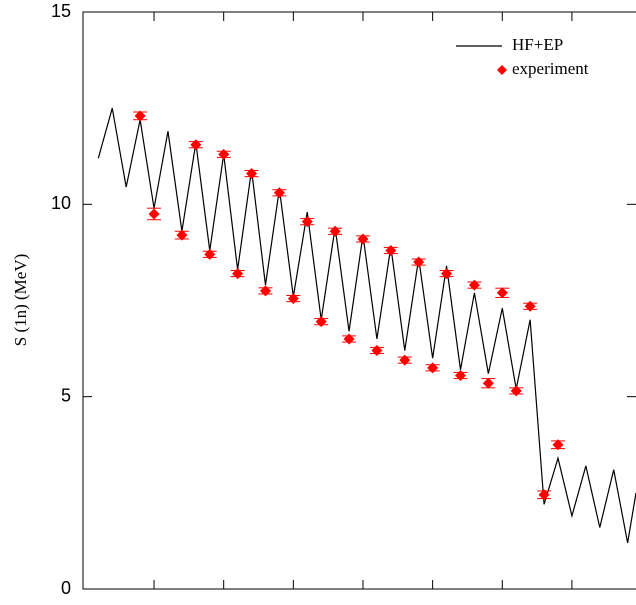 The height and width of the screenshot is (605, 636). I want to click on y-tick-label: 5, so click(66, 395).